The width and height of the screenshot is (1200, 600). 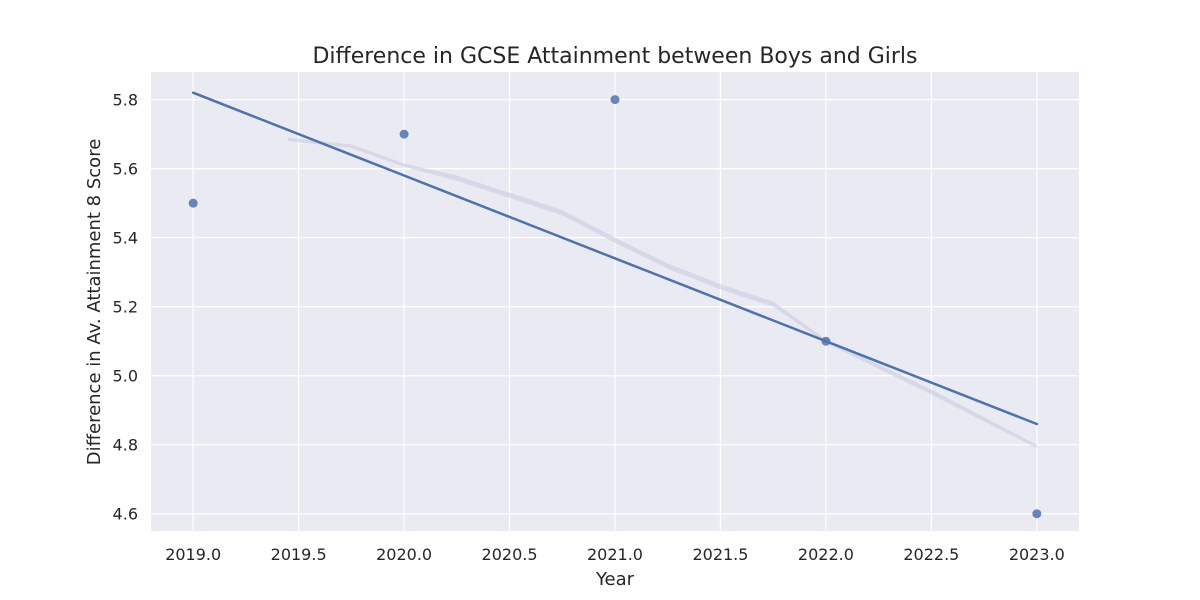 I want to click on y-axis-label: Difference in Av. Attainment 8 Score, so click(x=94, y=302).